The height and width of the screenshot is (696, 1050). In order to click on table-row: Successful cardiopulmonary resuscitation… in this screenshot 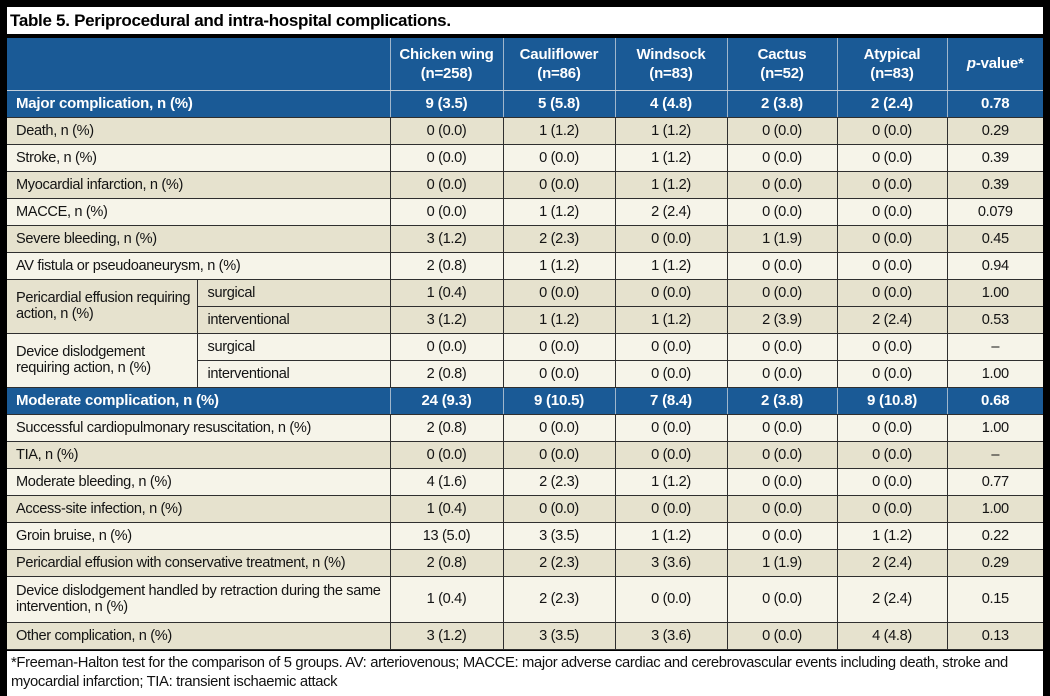, I will do `click(525, 427)`.